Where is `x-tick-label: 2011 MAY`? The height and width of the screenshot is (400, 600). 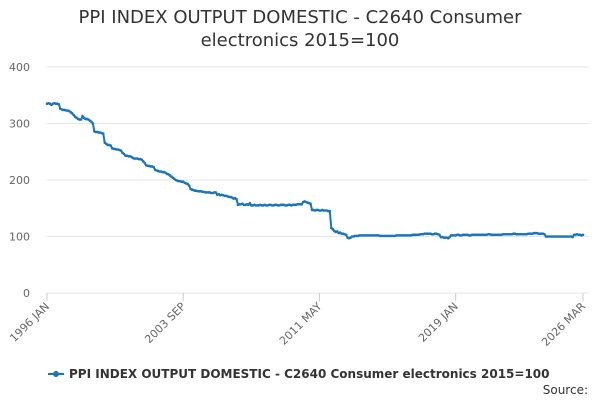
x-tick-label: 2011 MAY is located at coordinates (301, 324).